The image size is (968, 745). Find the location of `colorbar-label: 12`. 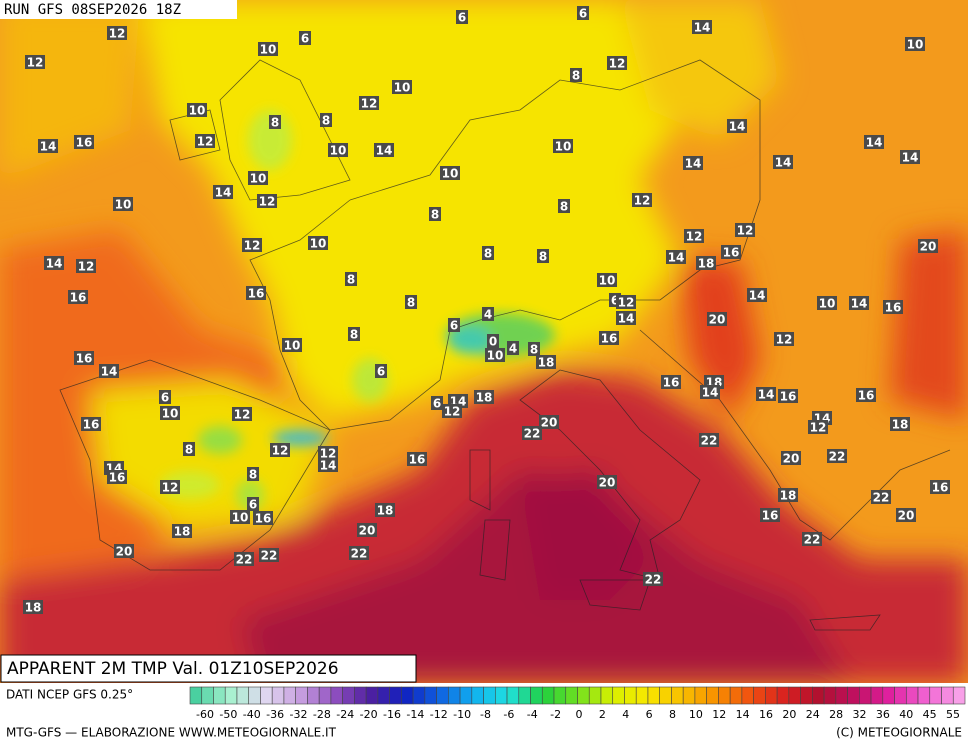

colorbar-label: 12 is located at coordinates (719, 714).